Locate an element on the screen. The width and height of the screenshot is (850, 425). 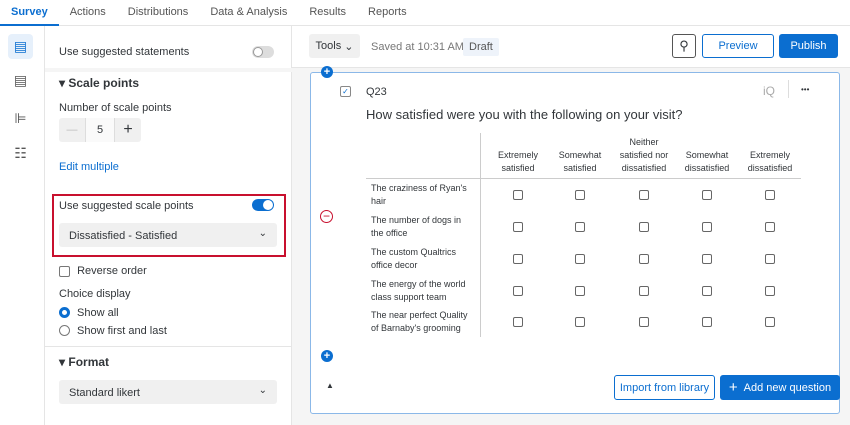
settings-sliders-icon: ☷ is located at coordinates (20, 153).